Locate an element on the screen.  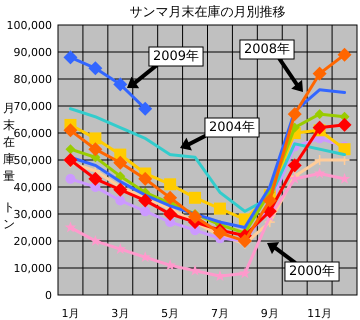
x-tick-label: 3月 is located at coordinates (120, 313).